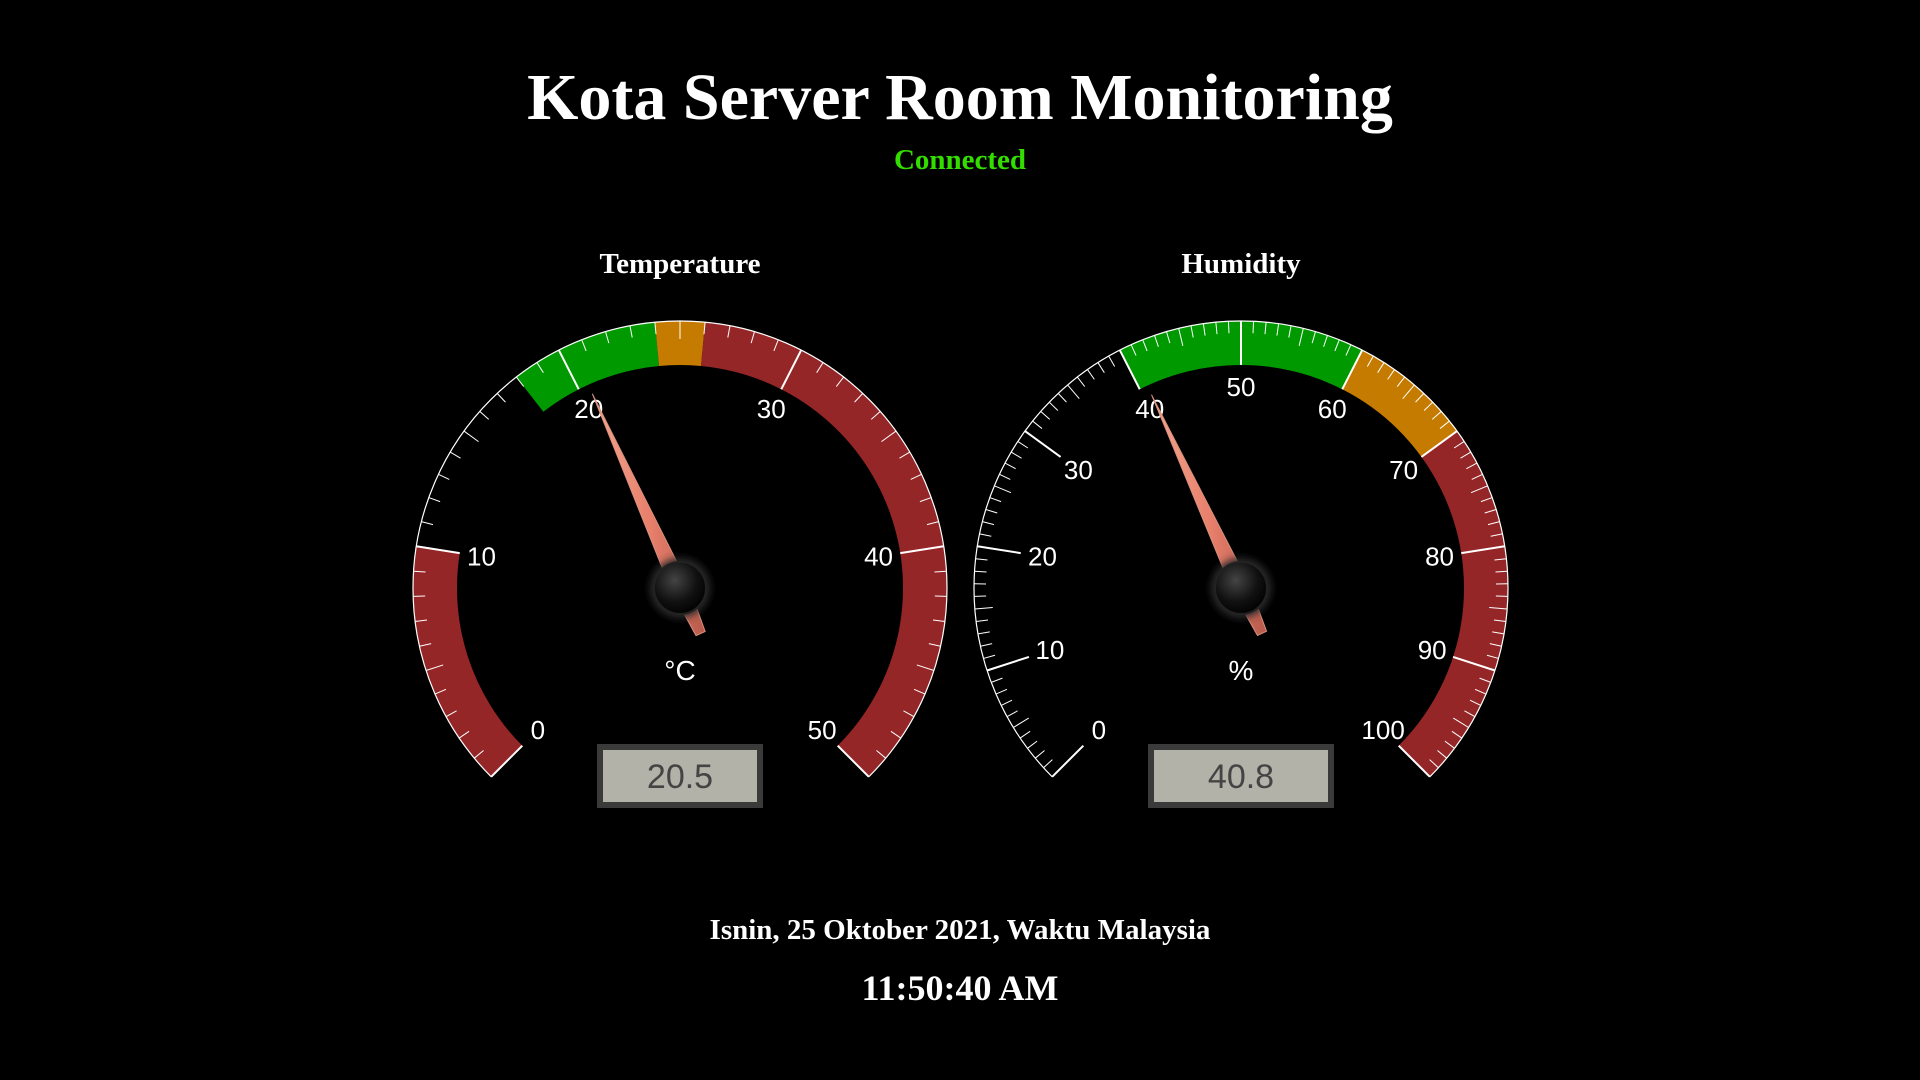 The width and height of the screenshot is (1920, 1080). Describe the element at coordinates (1042, 557) in the screenshot. I see `humidity-tick-label: 20` at that location.